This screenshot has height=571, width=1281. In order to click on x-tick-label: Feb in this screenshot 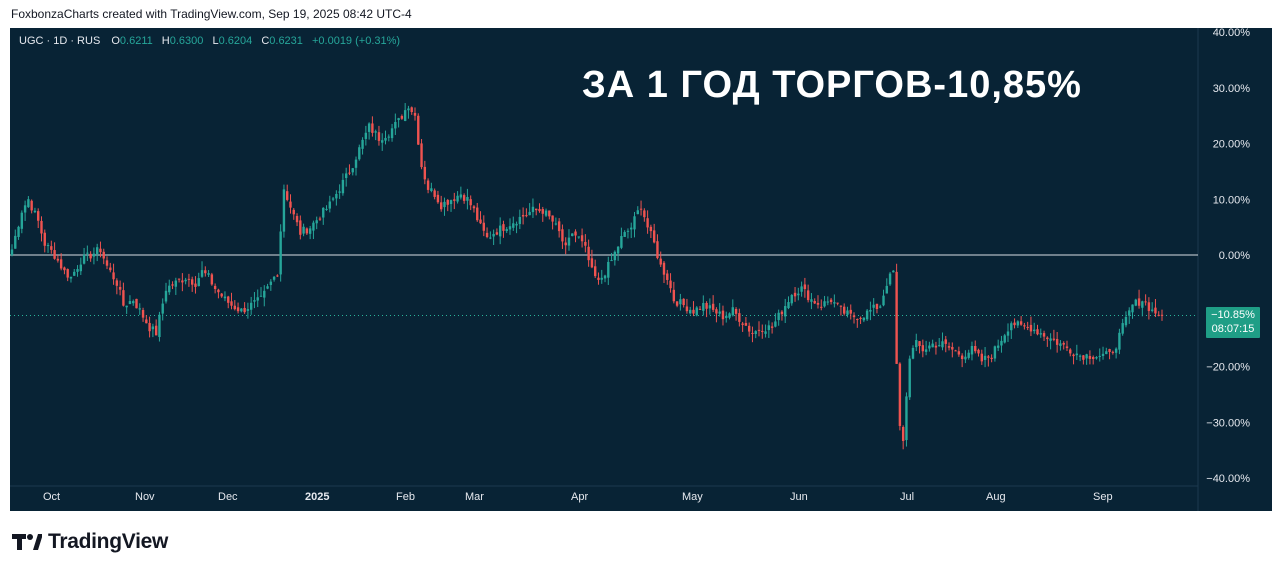, I will do `click(405, 497)`.